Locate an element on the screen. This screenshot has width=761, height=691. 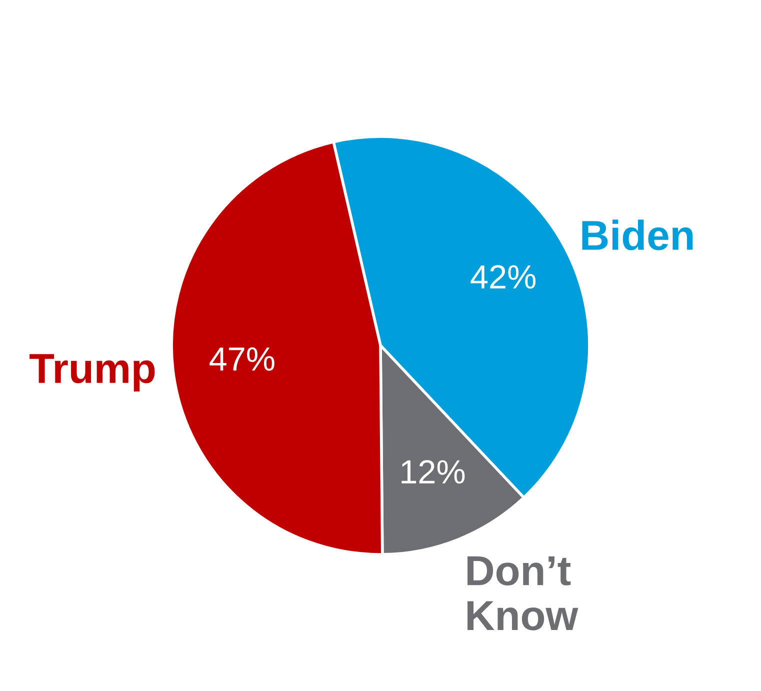
data-label: 47% is located at coordinates (242, 359).